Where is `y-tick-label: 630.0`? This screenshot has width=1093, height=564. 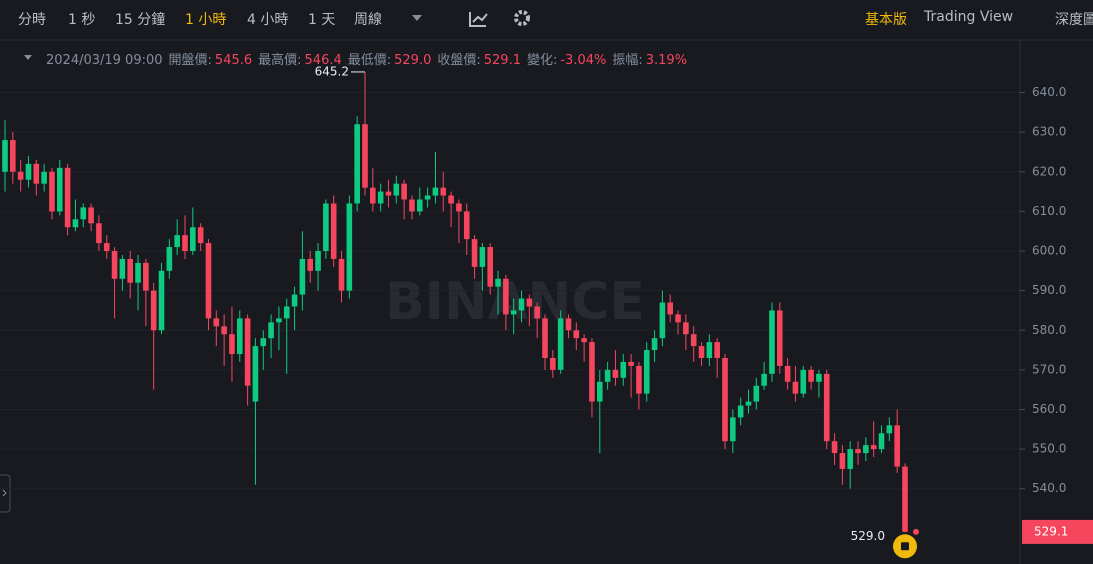 y-tick-label: 630.0 is located at coordinates (1049, 132).